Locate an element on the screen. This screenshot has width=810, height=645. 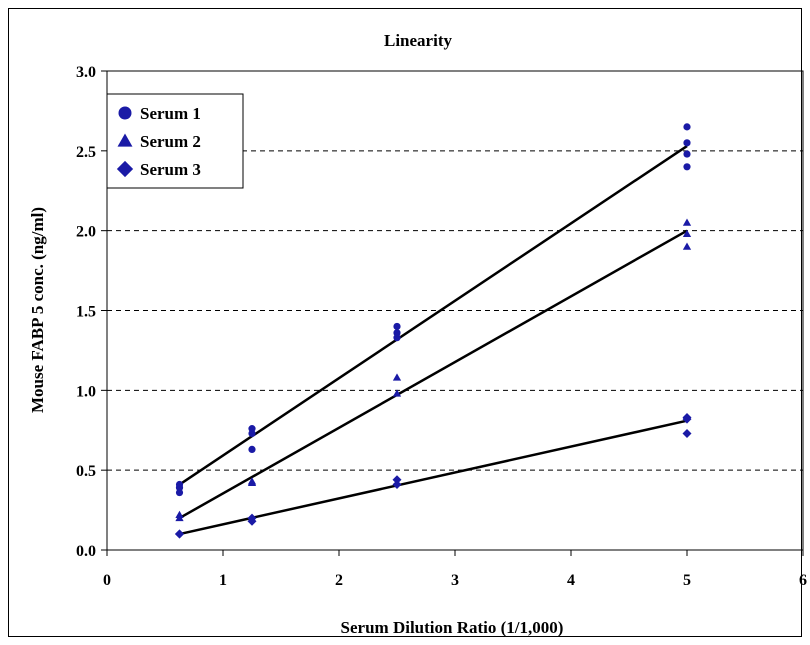
x-tick-label: 2 is located at coordinates (339, 580).